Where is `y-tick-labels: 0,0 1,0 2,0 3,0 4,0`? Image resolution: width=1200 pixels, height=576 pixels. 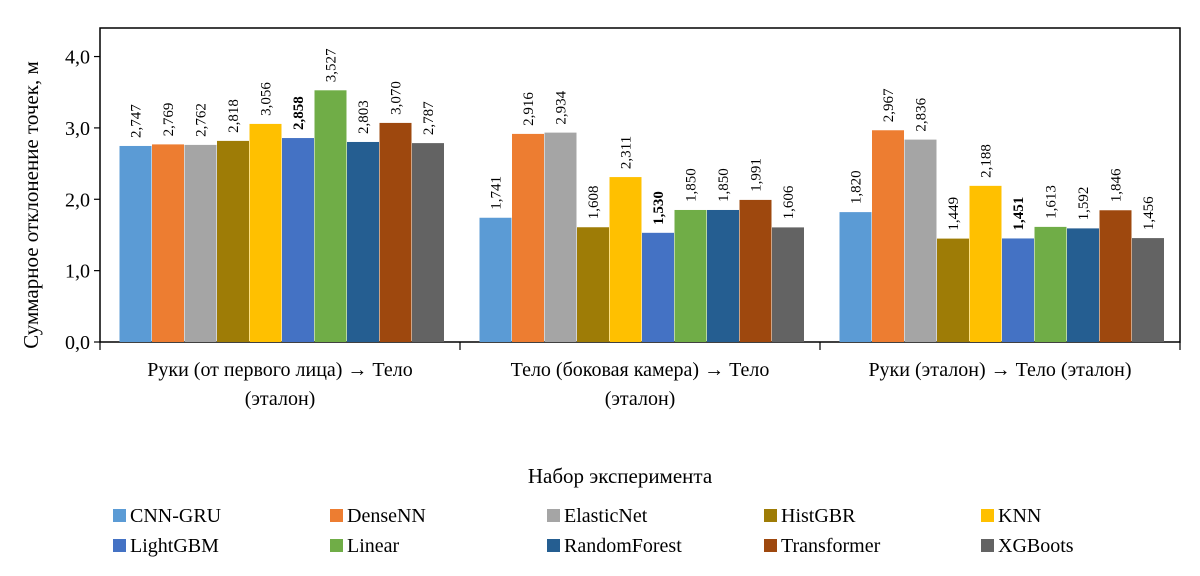
y-tick-labels: 0,0 1,0 2,0 3,0 4,0 is located at coordinates (77, 200).